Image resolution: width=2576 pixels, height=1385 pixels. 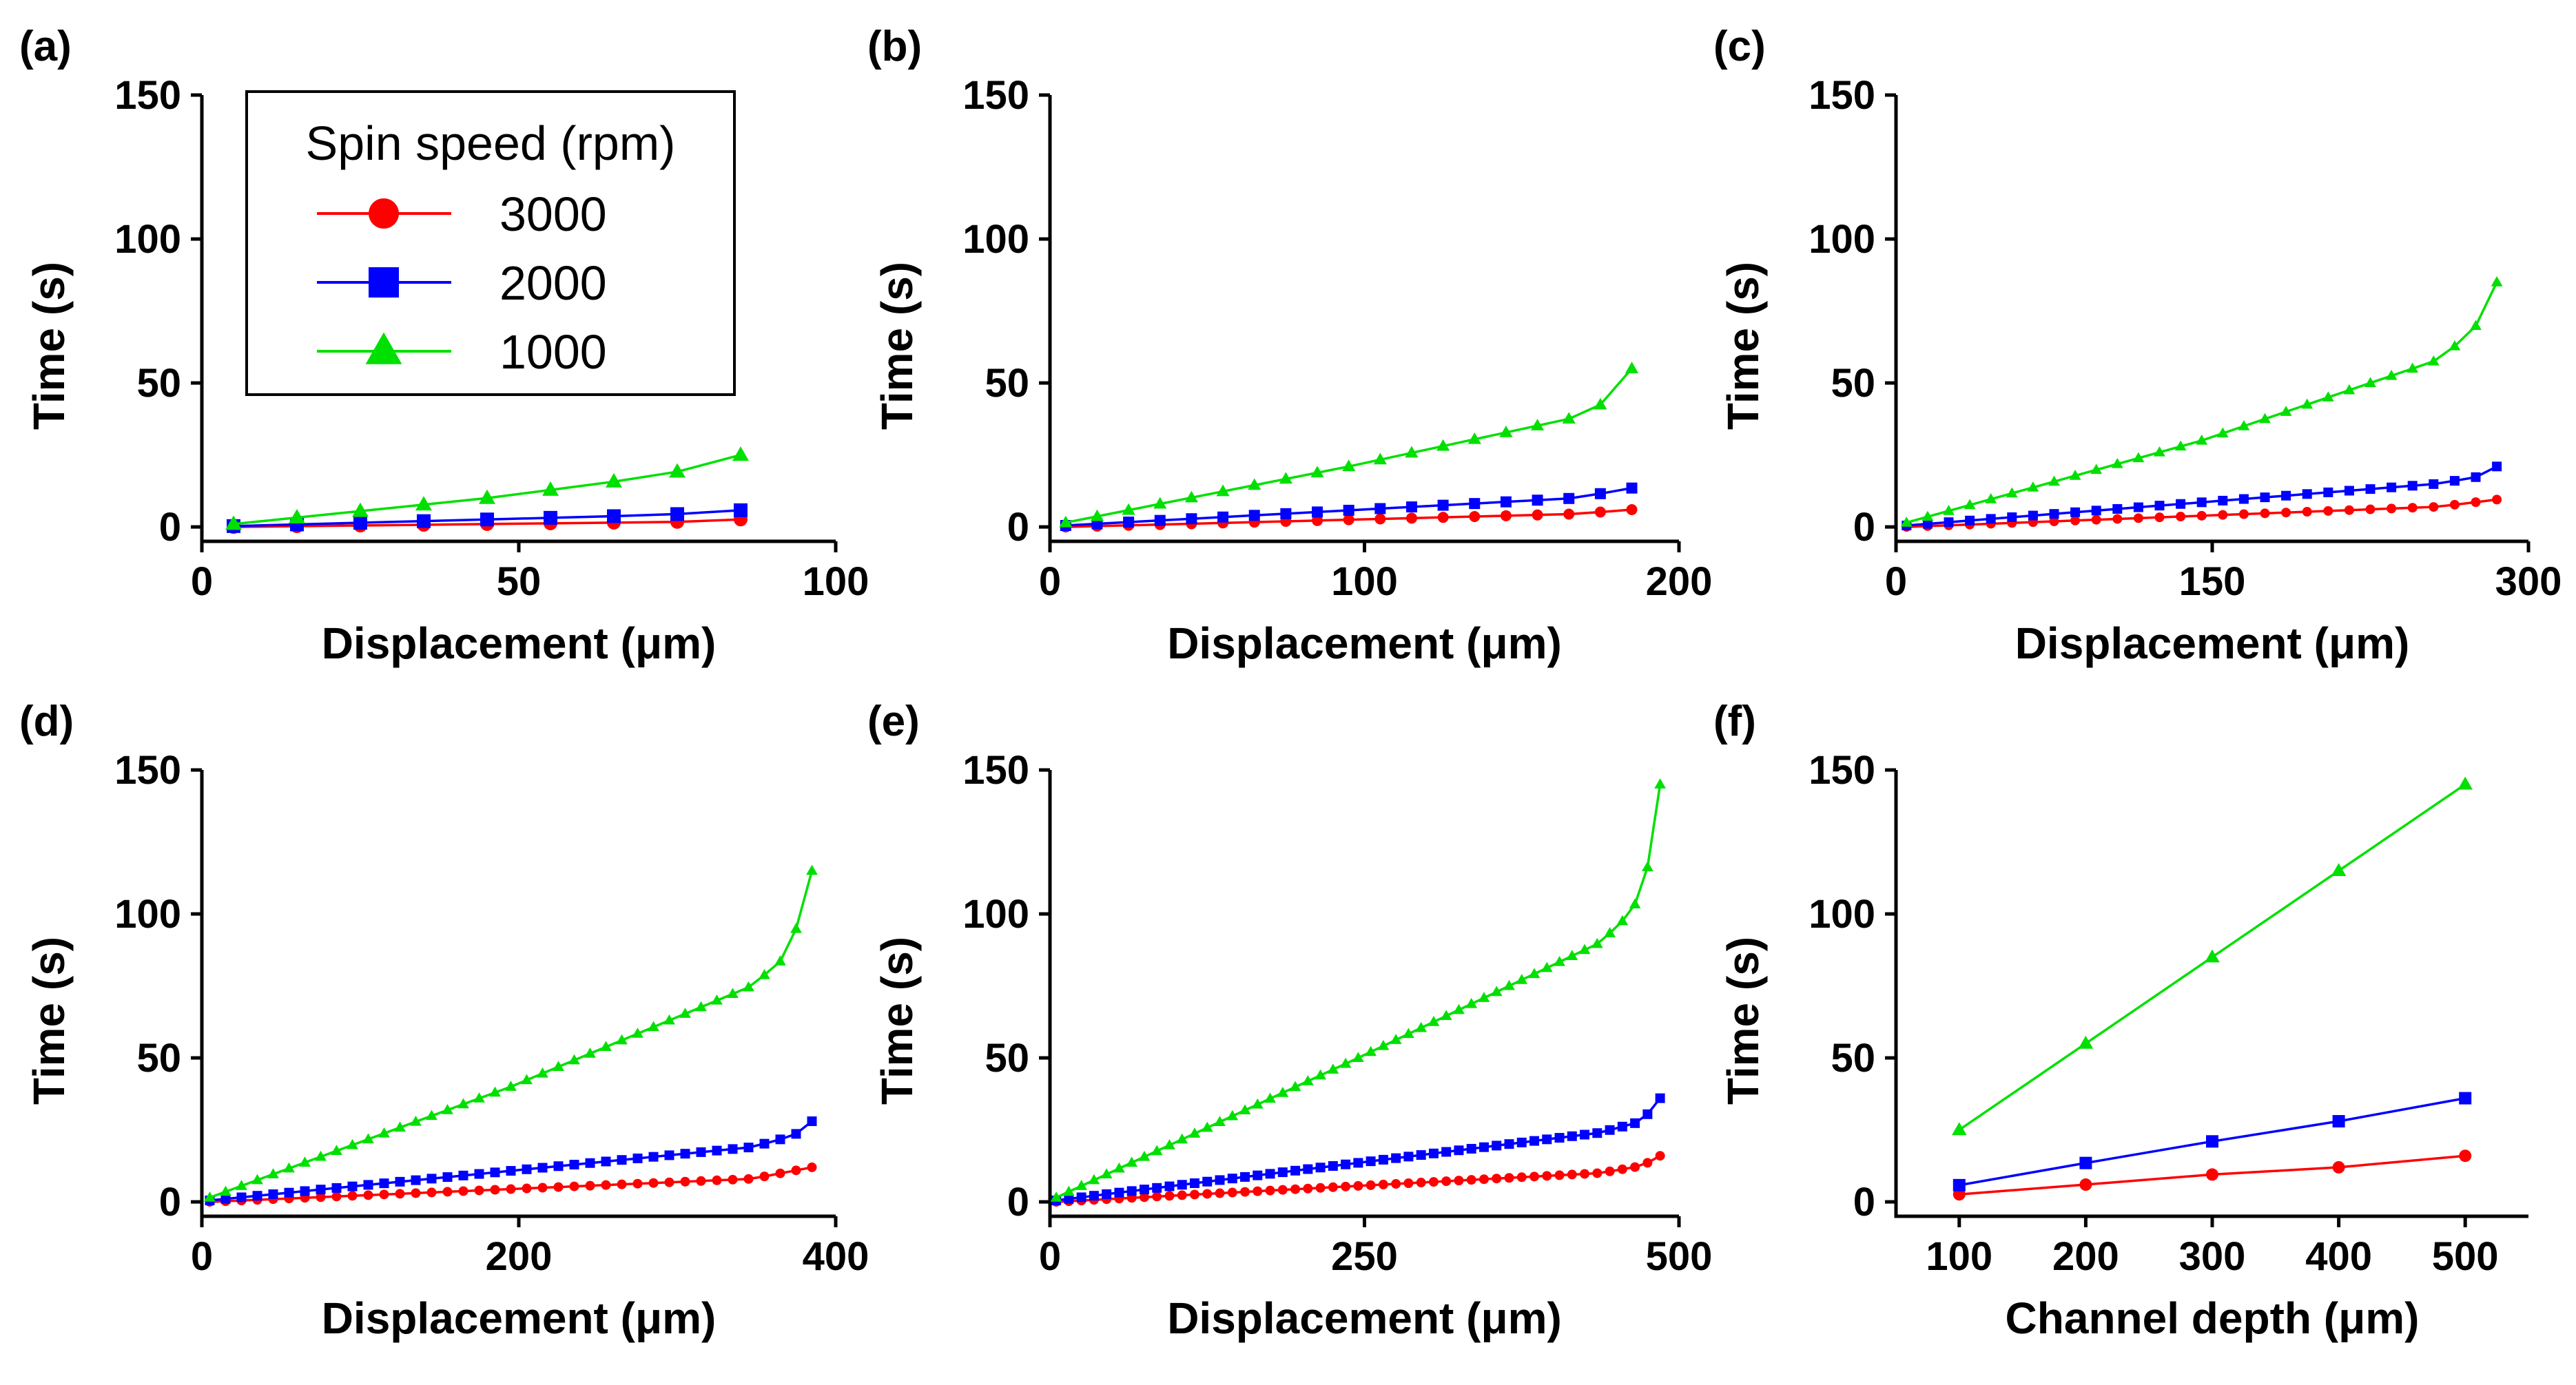 I want to click on x-tick-label: 250, so click(x=1364, y=1256).